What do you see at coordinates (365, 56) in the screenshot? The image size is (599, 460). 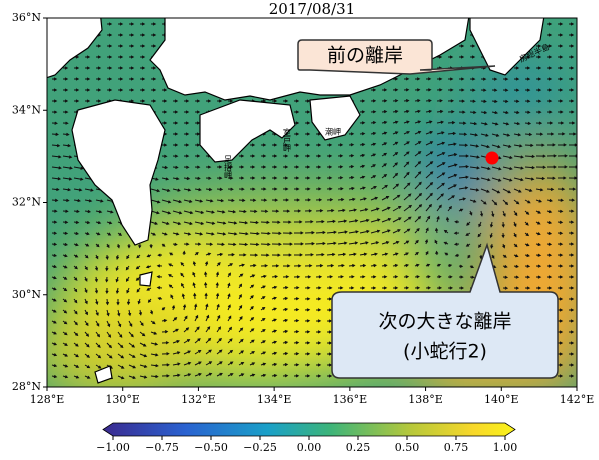 I see `callout-text: 前の離岸` at bounding box center [365, 56].